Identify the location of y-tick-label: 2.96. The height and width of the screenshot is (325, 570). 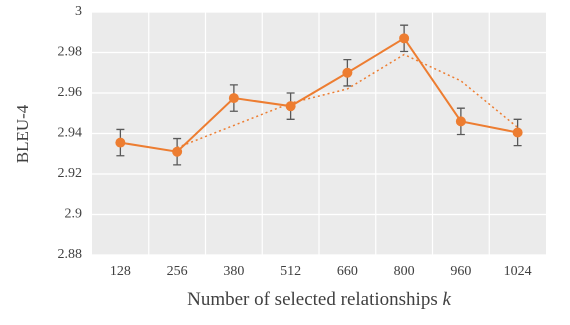
(70, 92).